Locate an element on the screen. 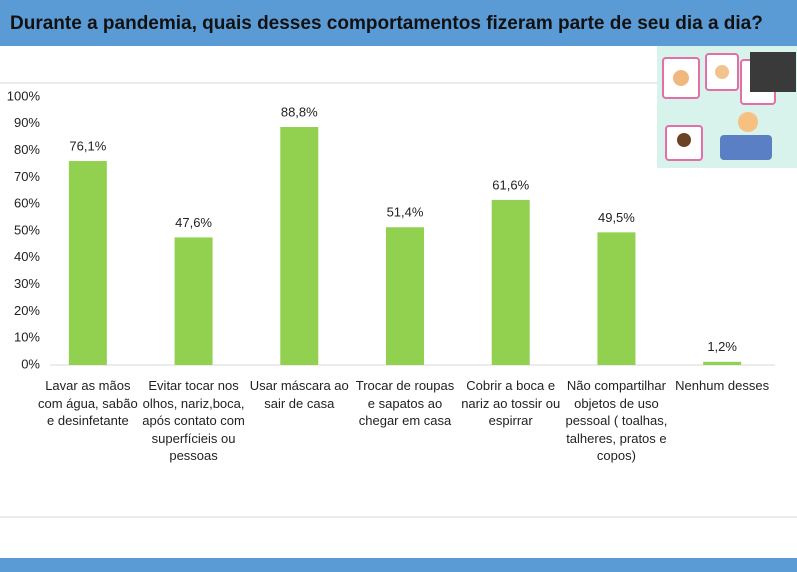 The image size is (797, 572). data-label: 76,1% is located at coordinates (87, 145).